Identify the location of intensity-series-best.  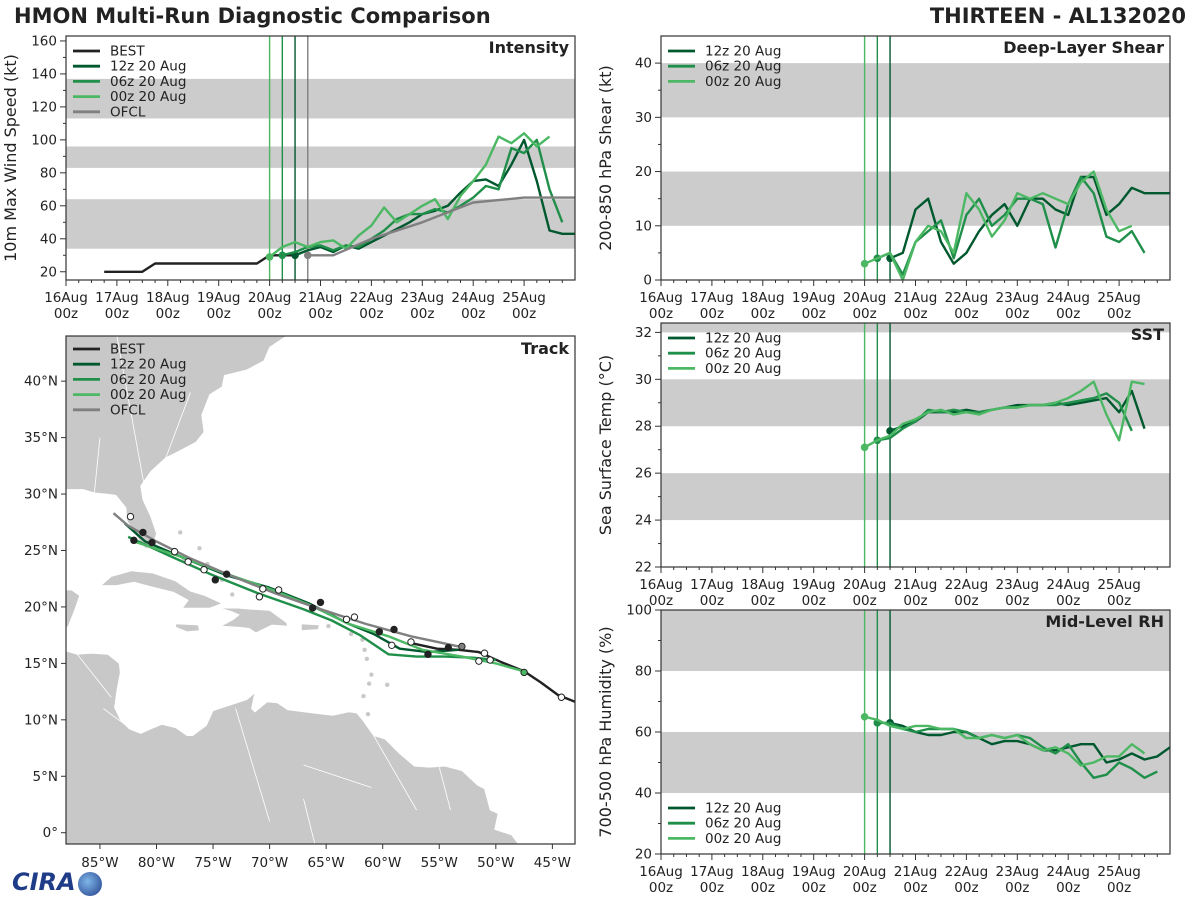
(200, 263).